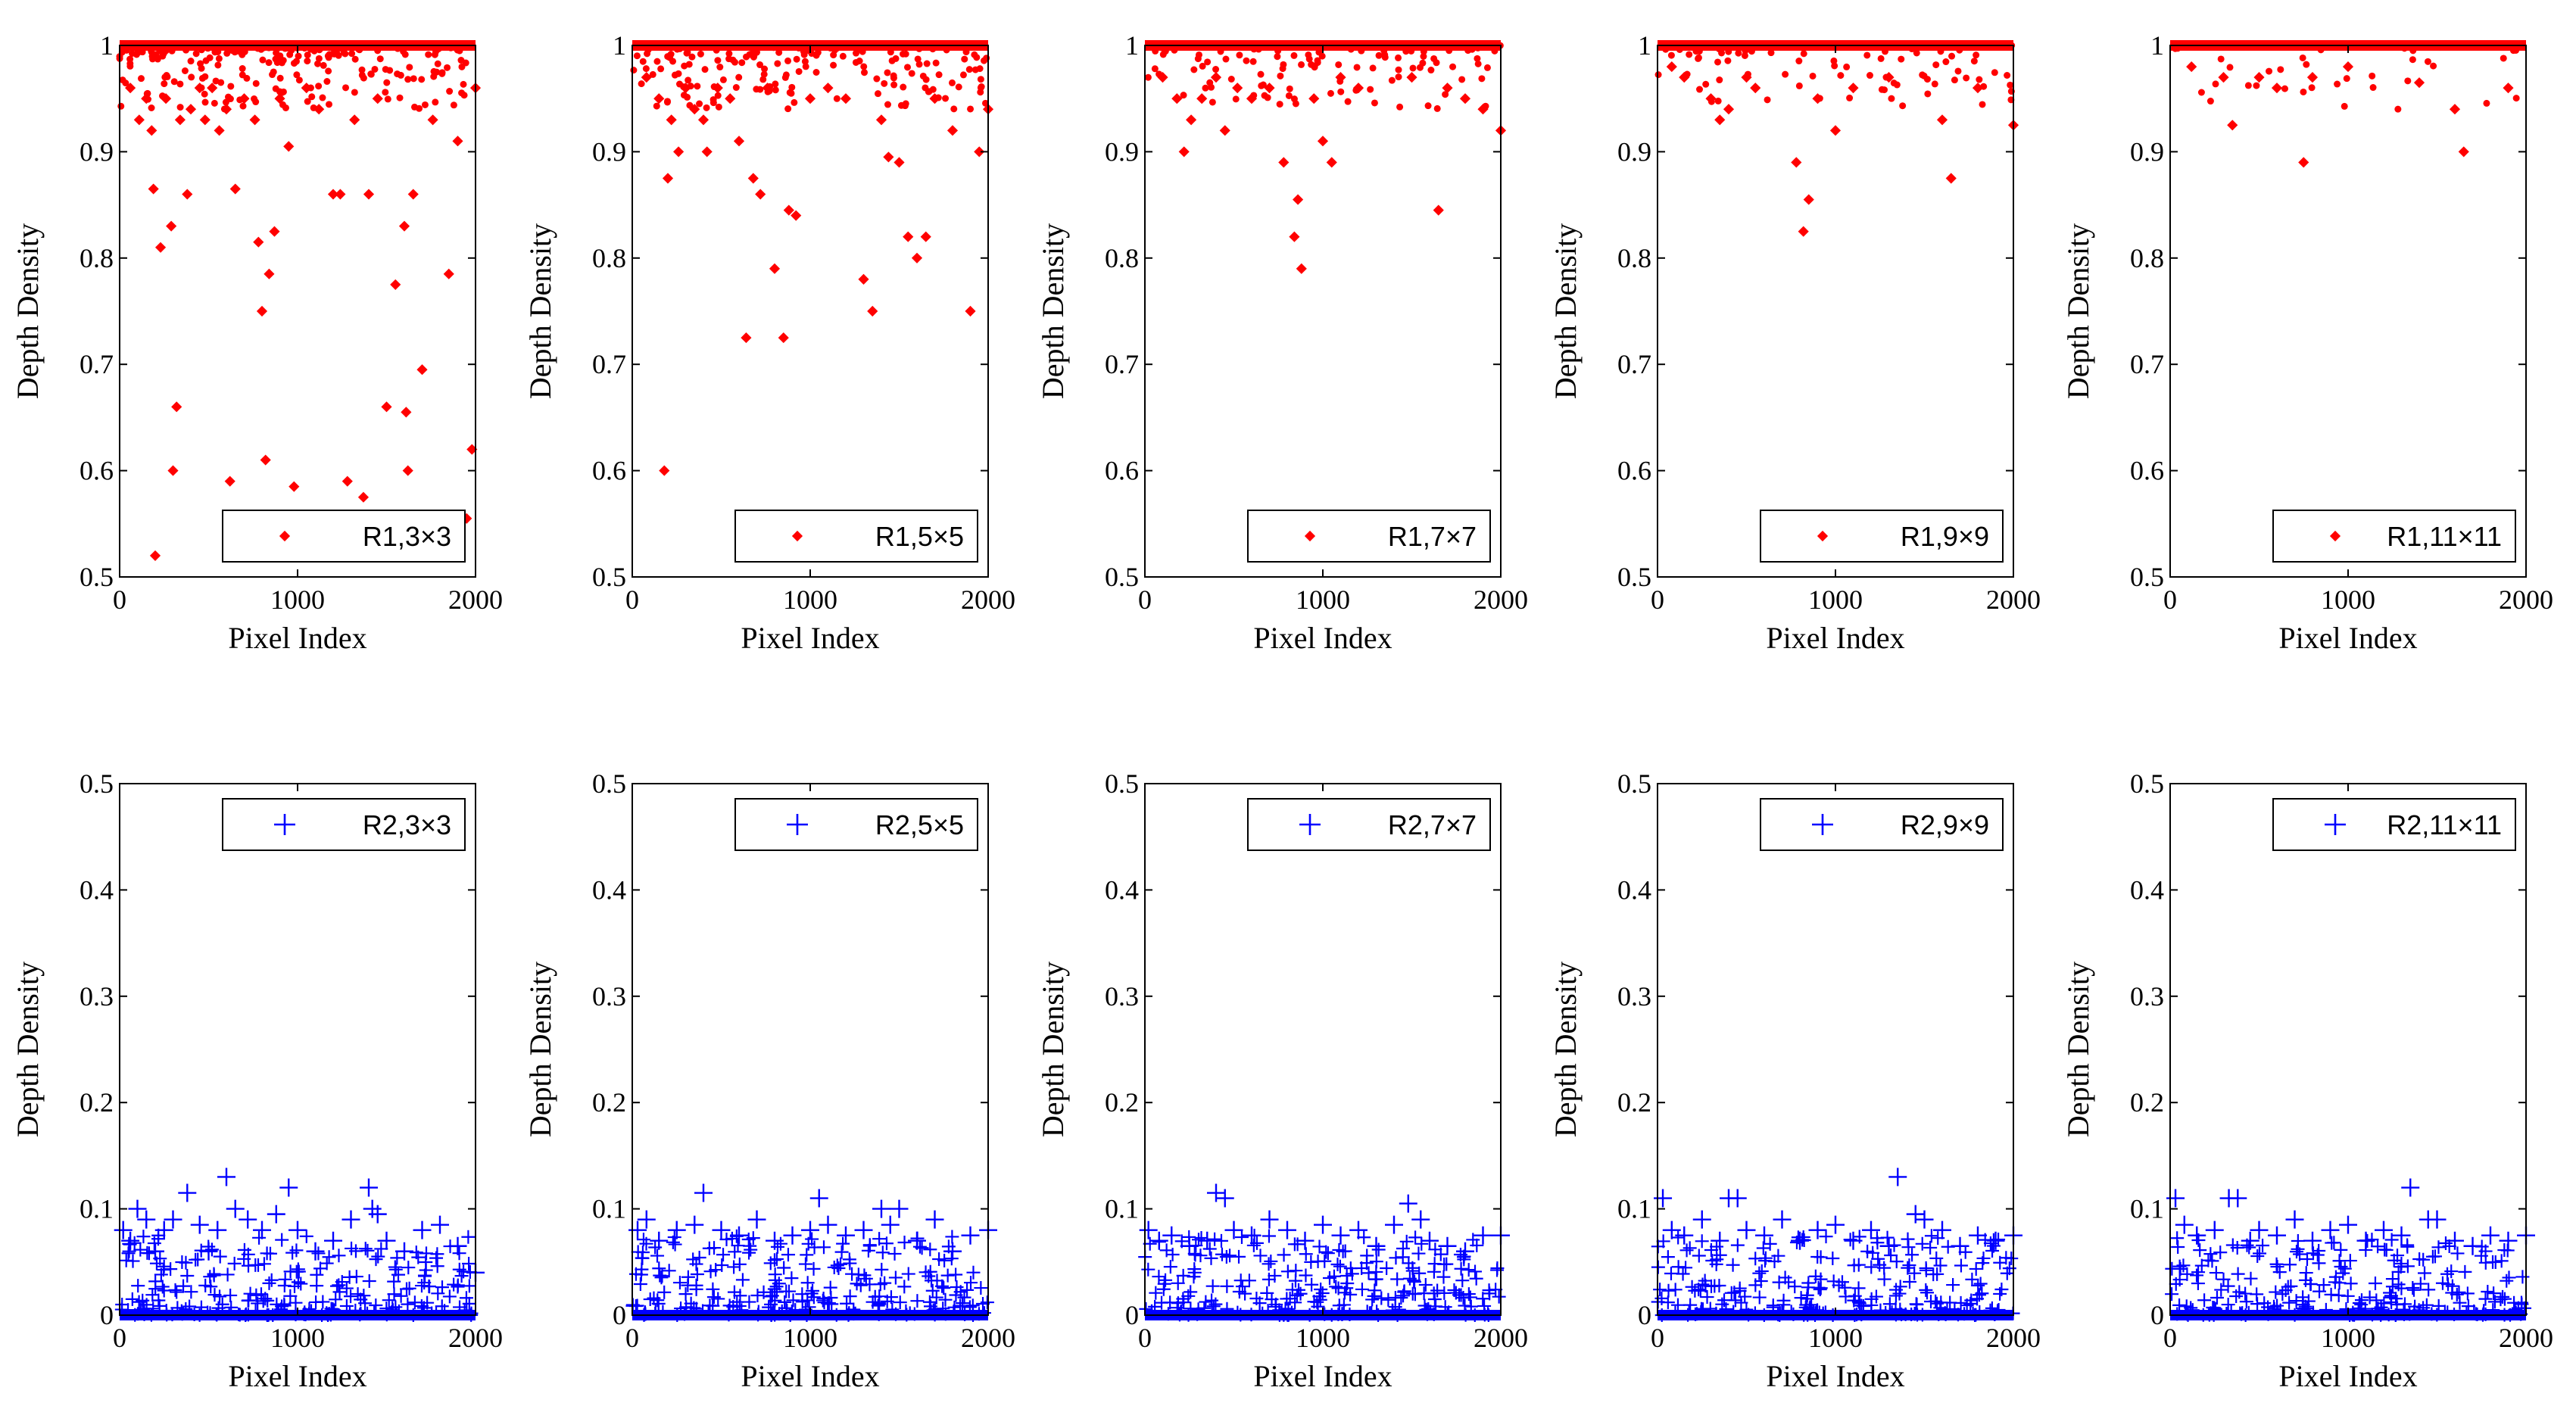 The width and height of the screenshot is (2576, 1406). I want to click on y-tick-label: 0.3, so click(609, 996).